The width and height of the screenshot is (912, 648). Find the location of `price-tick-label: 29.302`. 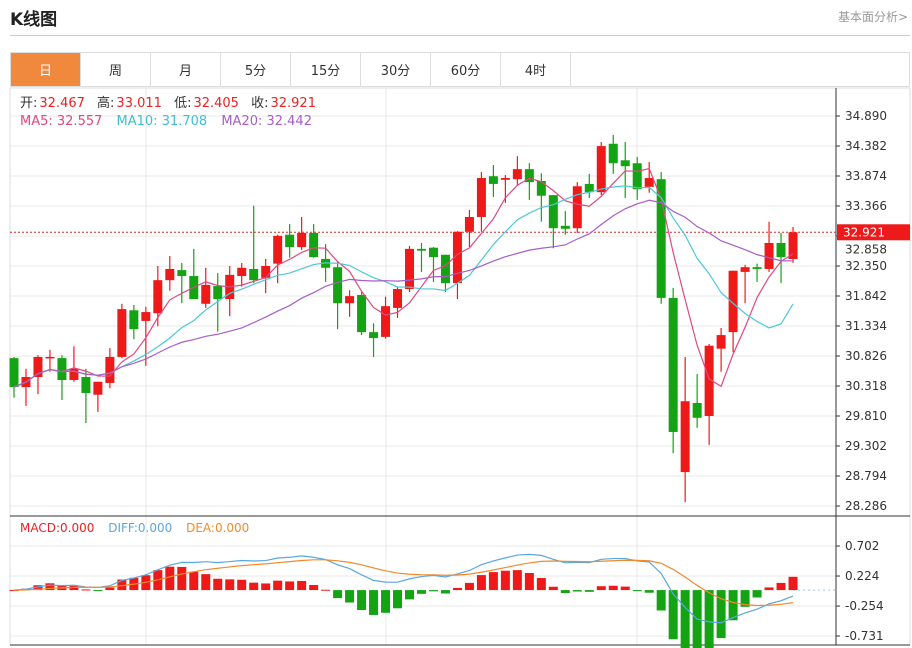

price-tick-label: 29.302 is located at coordinates (866, 446).